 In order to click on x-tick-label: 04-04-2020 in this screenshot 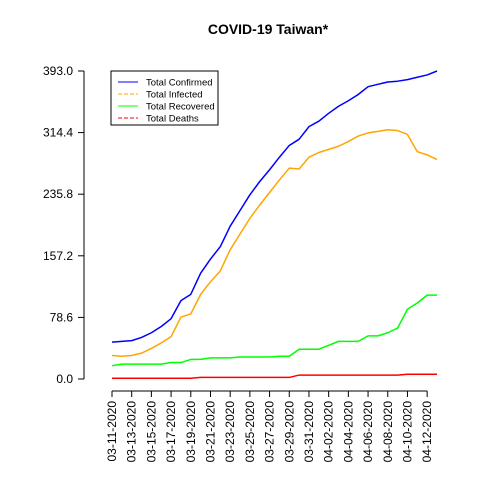, I will do `click(348, 432)`.